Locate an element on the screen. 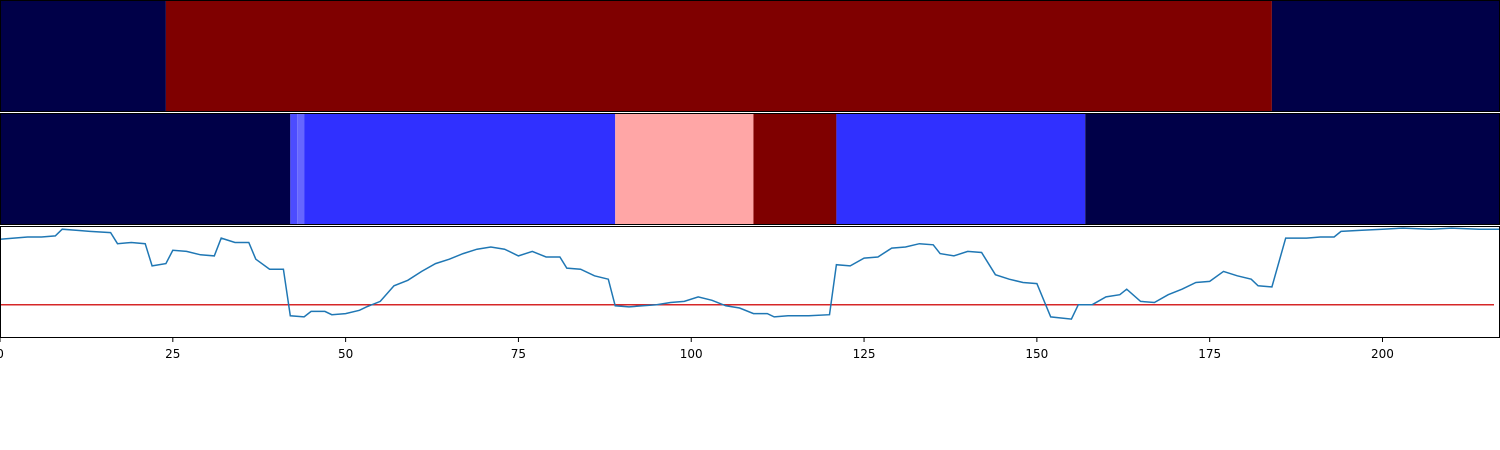 The image size is (1500, 450). x-tick-label-125: 125 is located at coordinates (864, 354).